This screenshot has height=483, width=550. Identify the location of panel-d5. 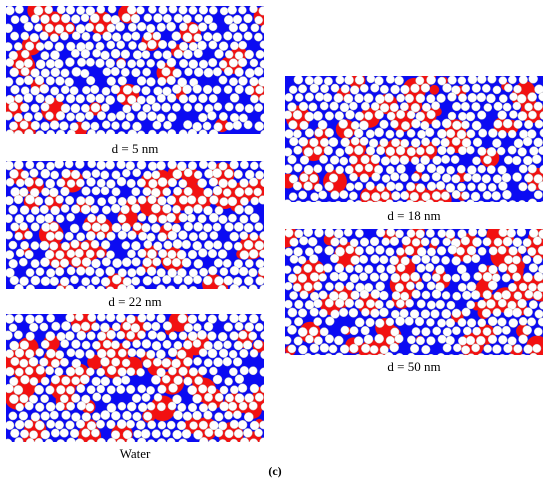
(135, 70).